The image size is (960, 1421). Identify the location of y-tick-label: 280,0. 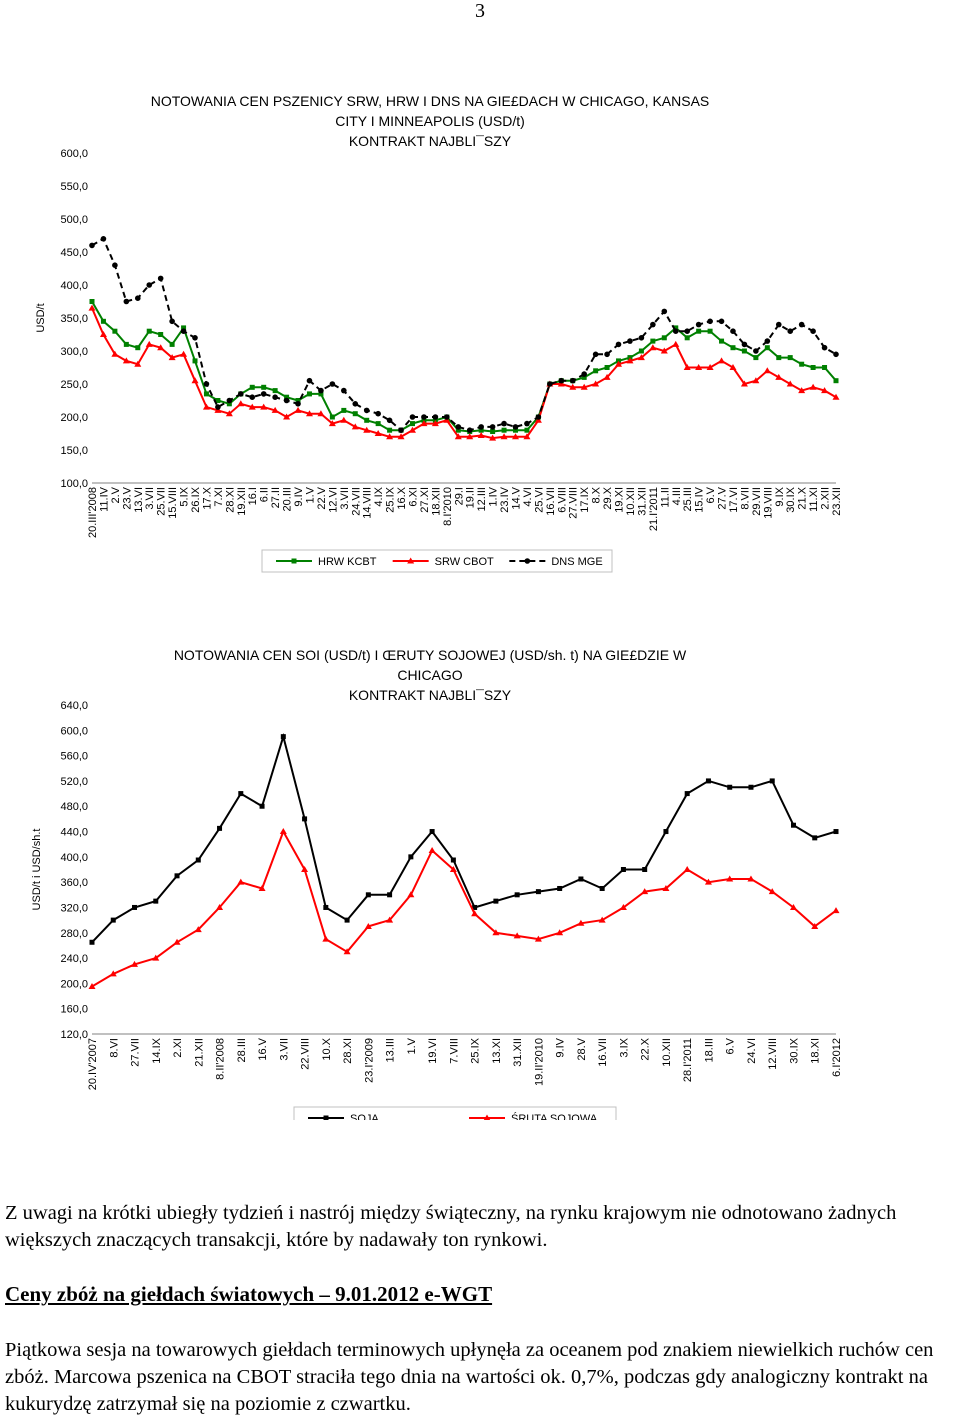
(74, 934).